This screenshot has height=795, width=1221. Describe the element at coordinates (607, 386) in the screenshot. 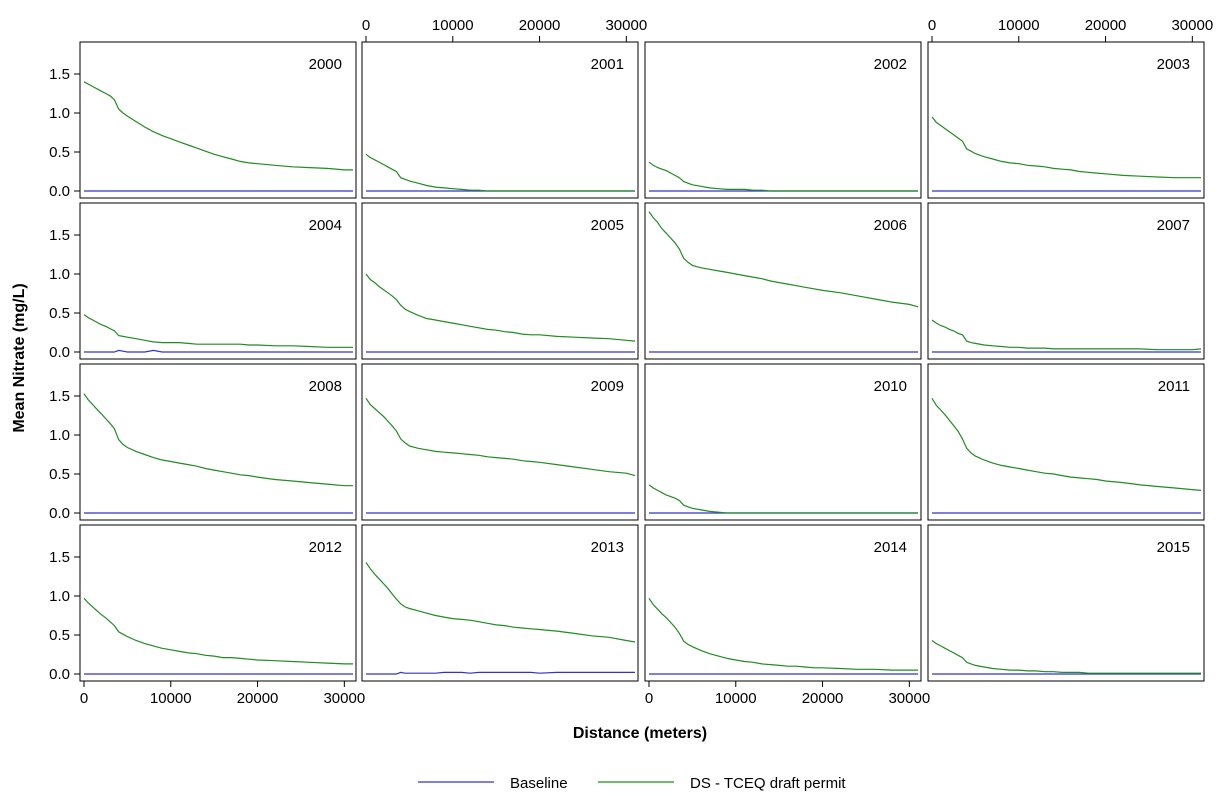

I see `panel-label: 2009` at that location.